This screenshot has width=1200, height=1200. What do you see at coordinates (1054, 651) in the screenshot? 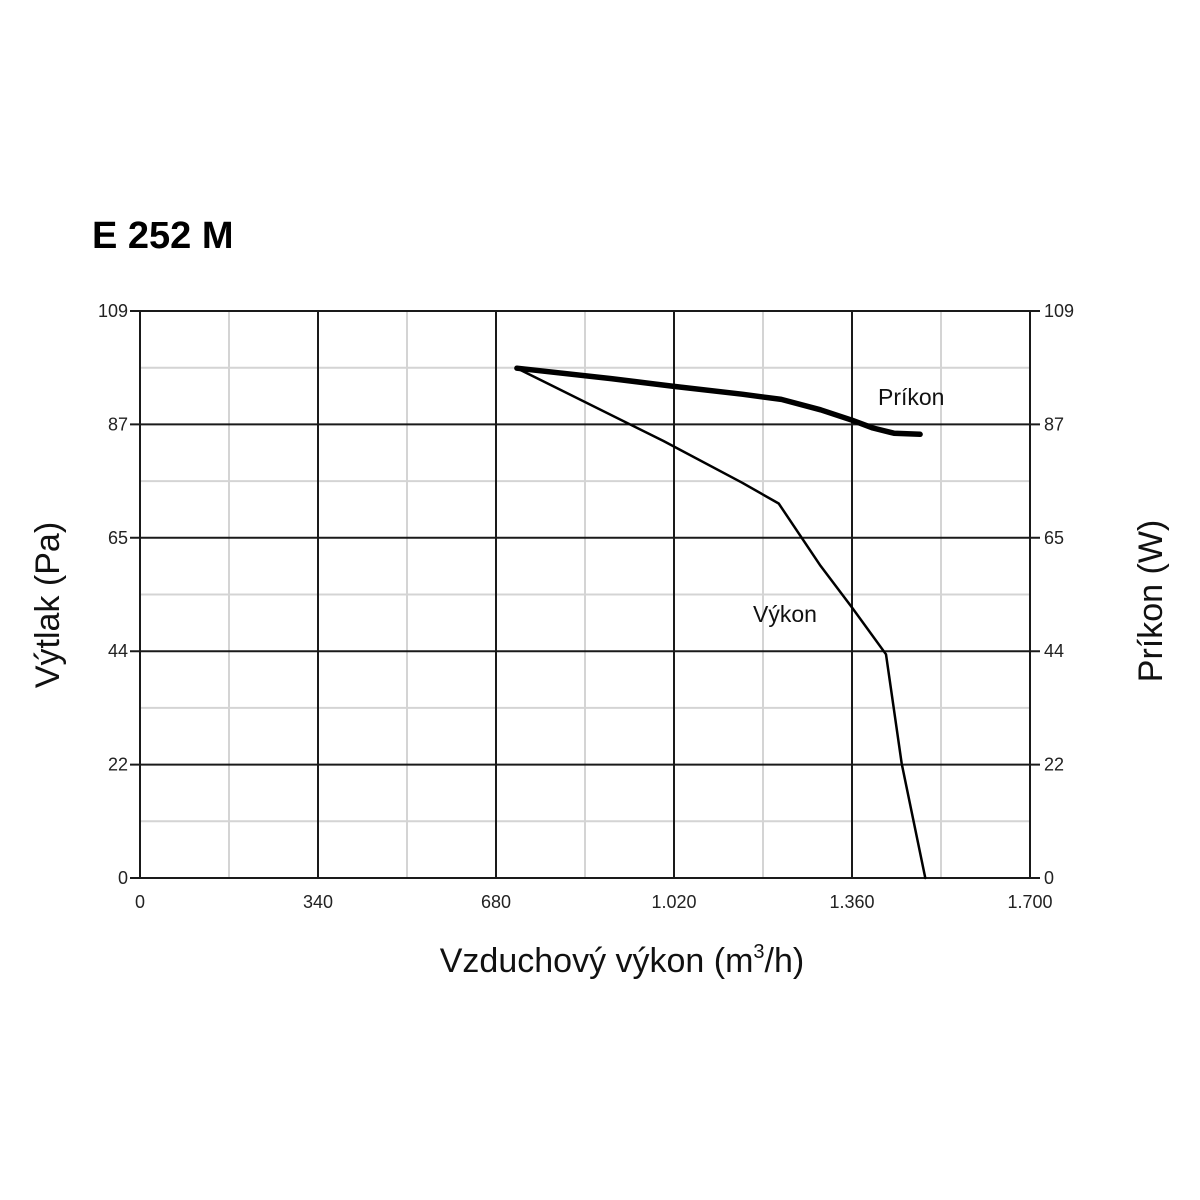
I see `right-y-tick-label: 44` at bounding box center [1054, 651].